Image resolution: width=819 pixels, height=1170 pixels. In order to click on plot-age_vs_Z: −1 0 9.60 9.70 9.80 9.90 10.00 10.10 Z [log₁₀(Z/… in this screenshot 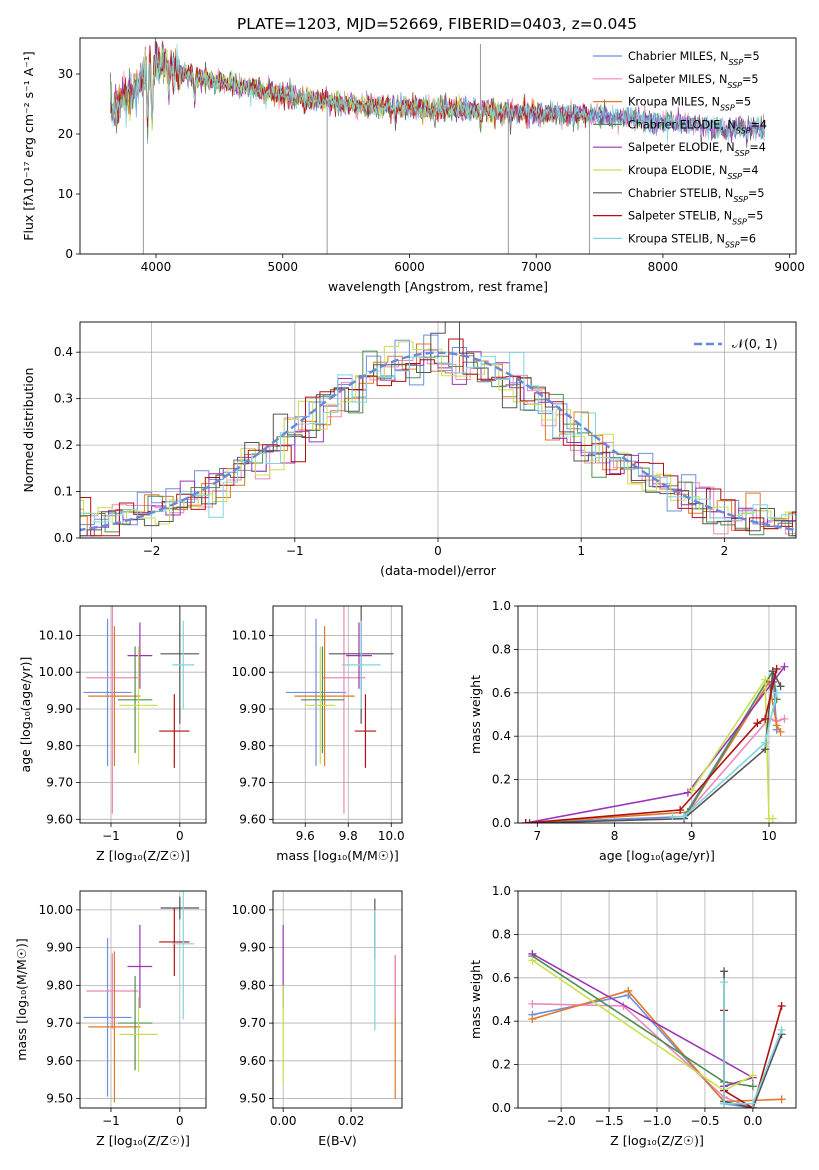, I will do `click(112, 734)`.